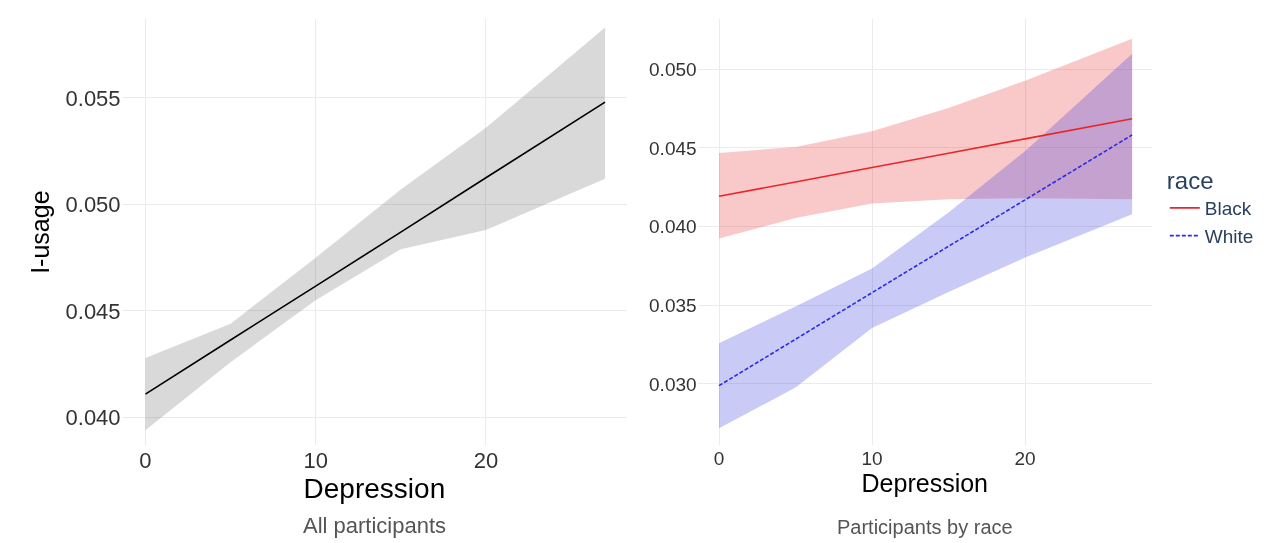 Image resolution: width=1280 pixels, height=543 pixels. What do you see at coordinates (1229, 236) in the screenshot?
I see `legend-label: White` at bounding box center [1229, 236].